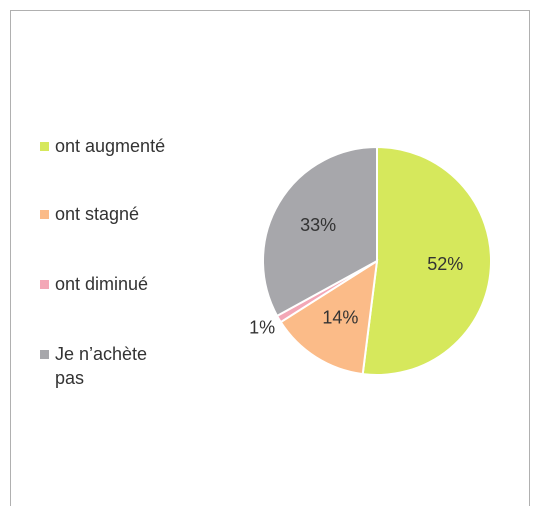 The image size is (540, 506). Describe the element at coordinates (262, 328) in the screenshot. I see `data-label: 1%` at that location.